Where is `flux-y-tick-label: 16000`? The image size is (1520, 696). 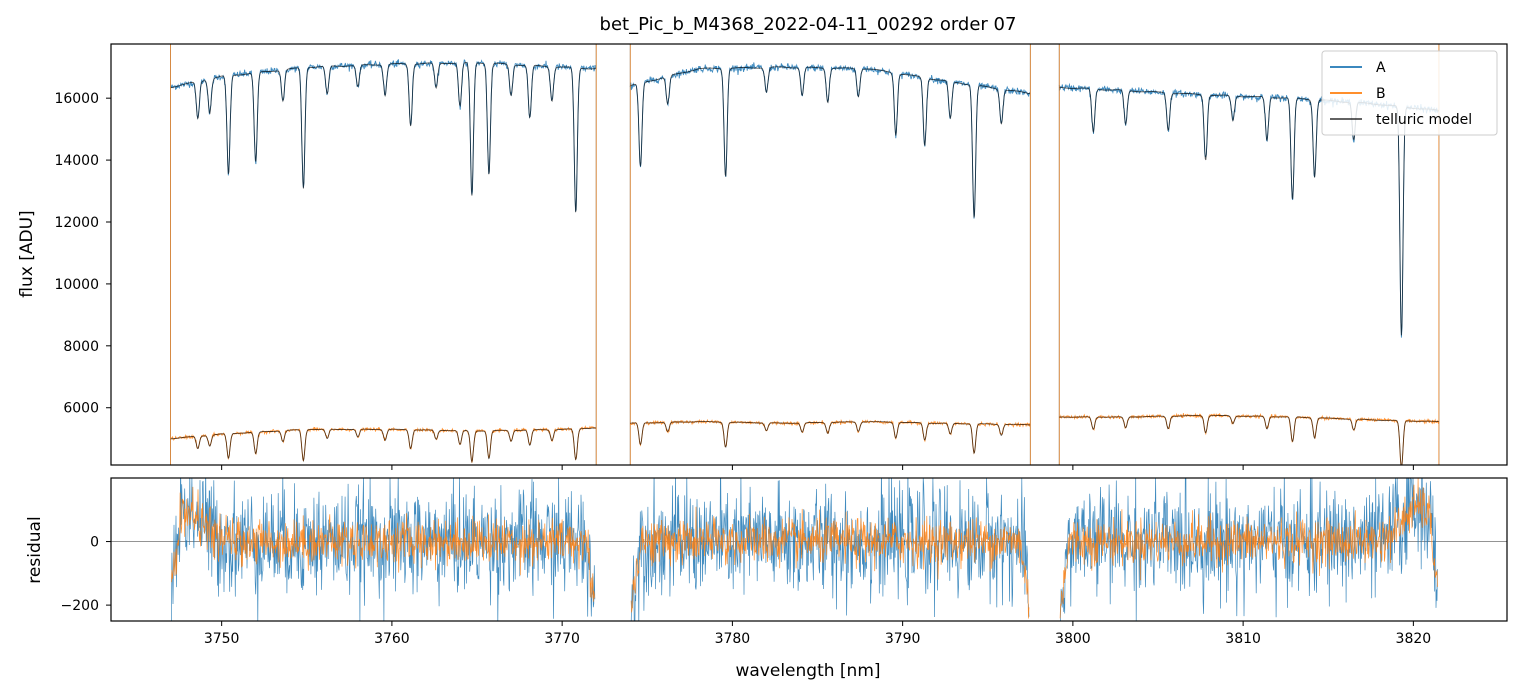
flux-y-tick-label: 16000 is located at coordinates (76, 99).